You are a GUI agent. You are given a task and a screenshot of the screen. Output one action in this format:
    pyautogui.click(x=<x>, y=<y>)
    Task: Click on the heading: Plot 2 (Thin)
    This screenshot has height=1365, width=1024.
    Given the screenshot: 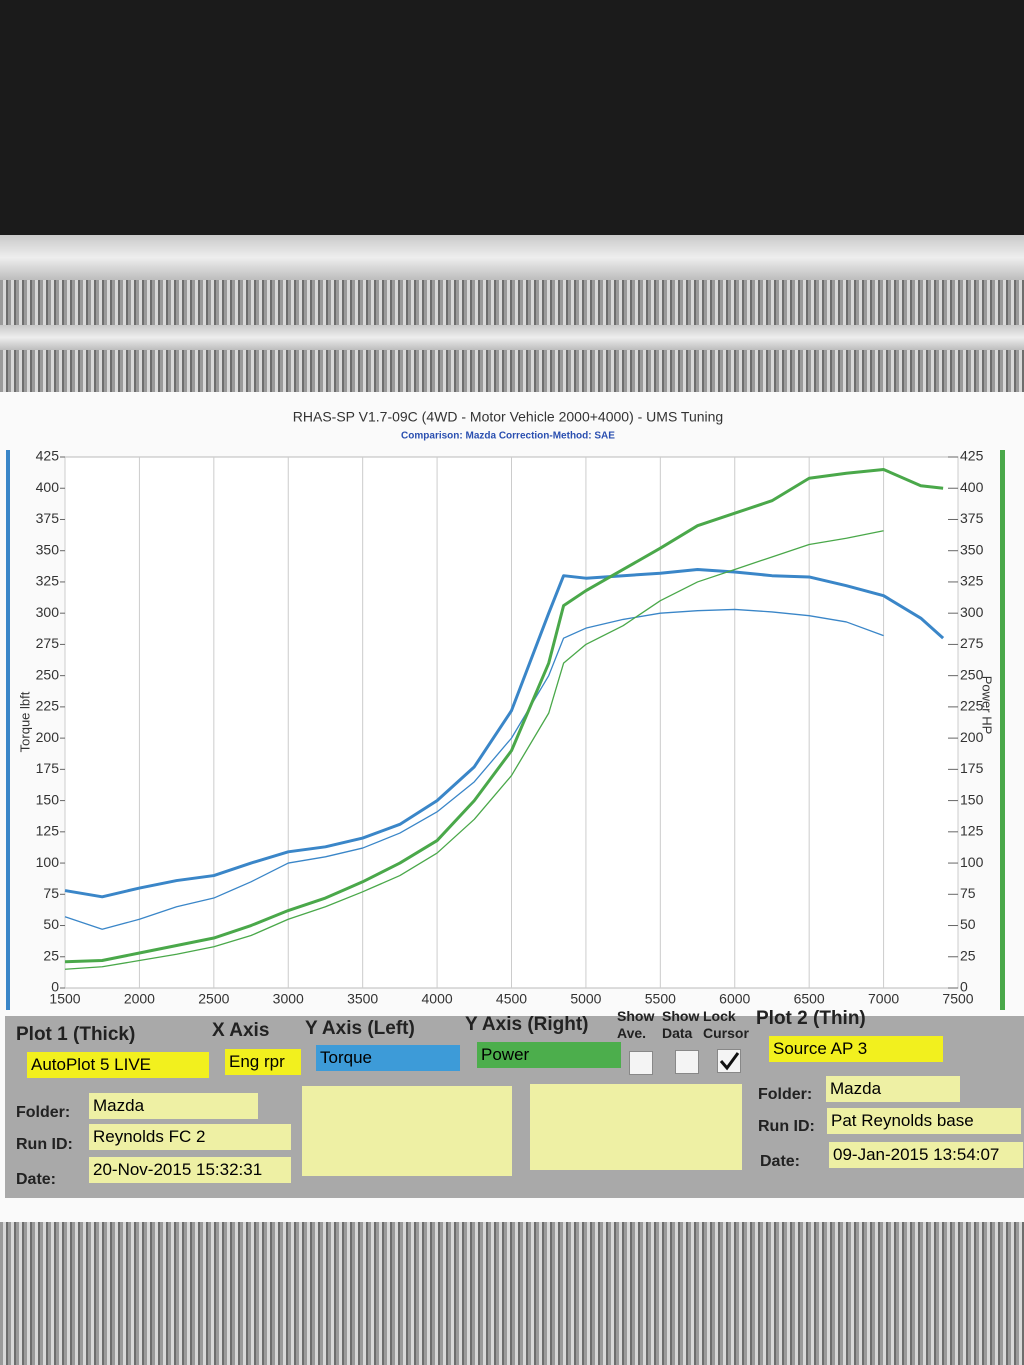 What is the action you would take?
    pyautogui.click(x=811, y=1018)
    